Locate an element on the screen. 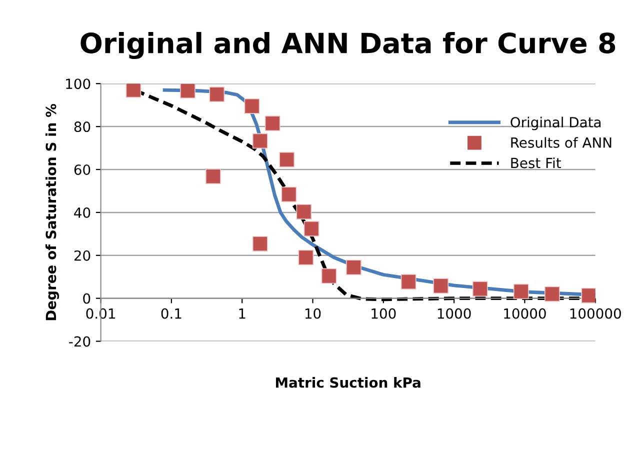 This screenshot has height=452, width=630. x-tick-label: 10000 is located at coordinates (525, 313).